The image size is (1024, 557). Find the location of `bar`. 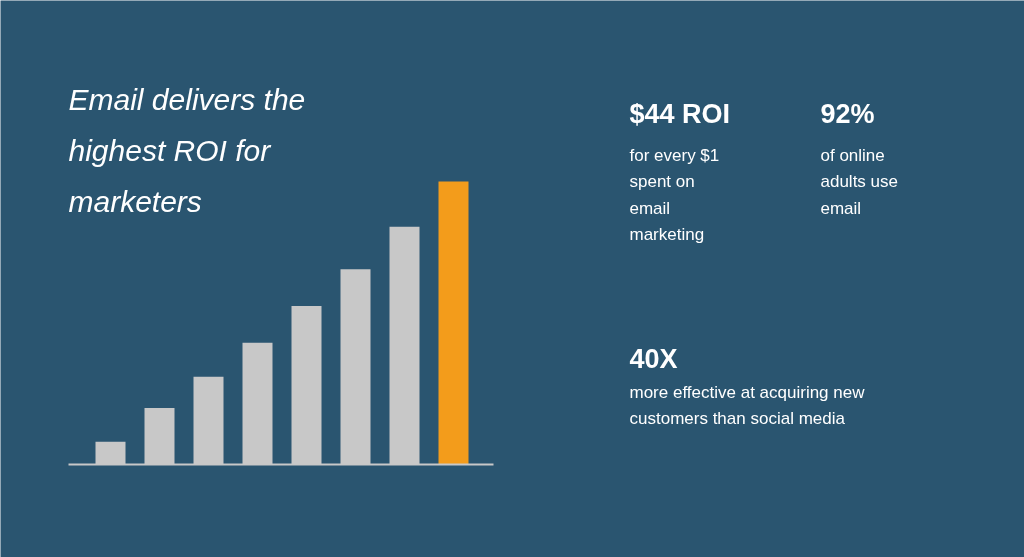

bar is located at coordinates (453, 323).